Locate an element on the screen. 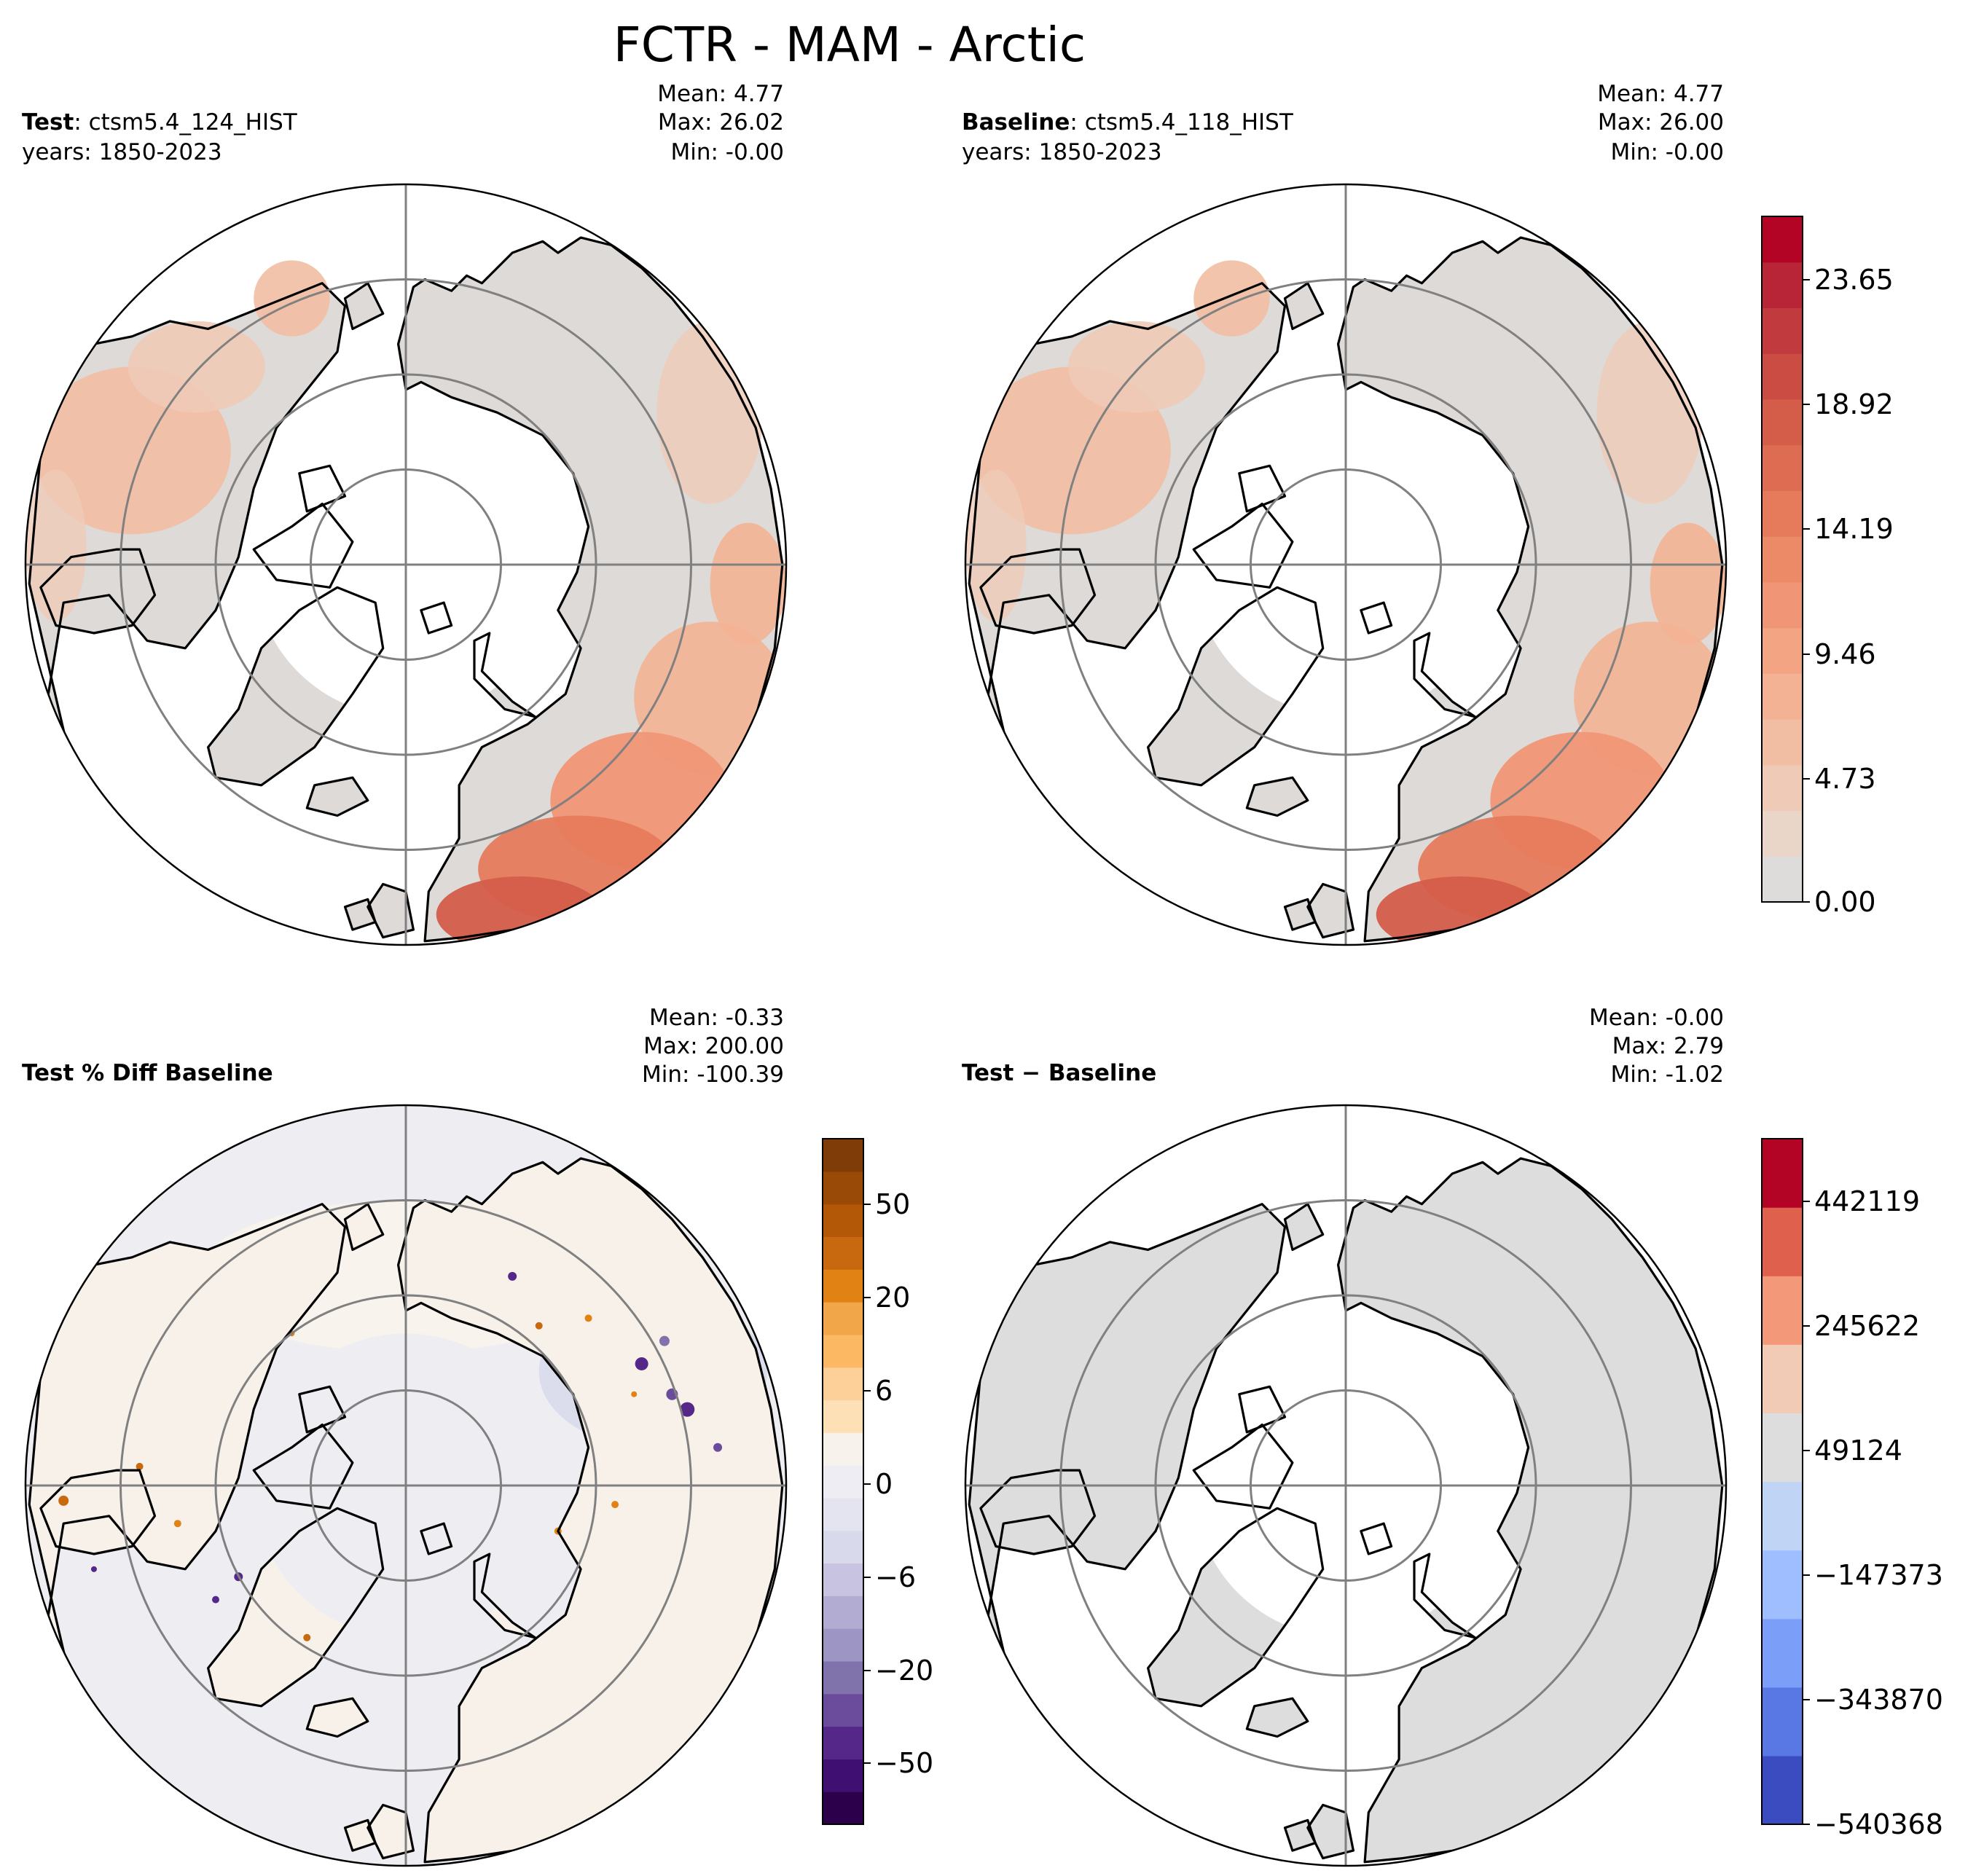 The width and height of the screenshot is (1976, 1876). diff-label: Test − Baseline is located at coordinates (1059, 1073).